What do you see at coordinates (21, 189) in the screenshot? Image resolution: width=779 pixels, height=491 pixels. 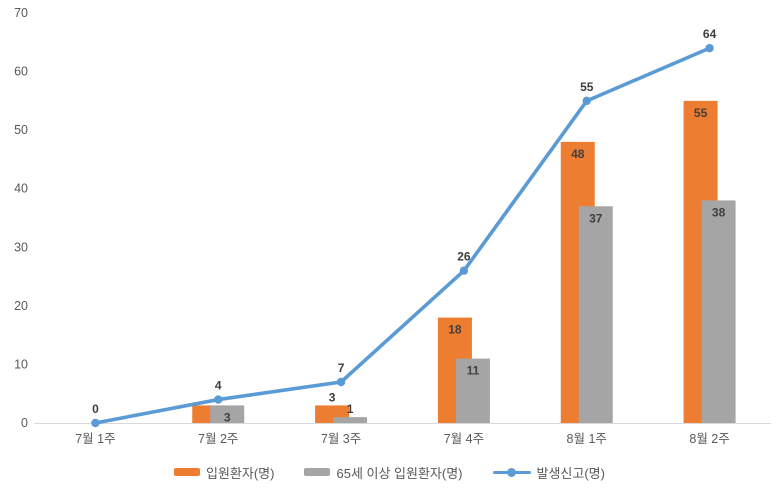 I see `y-axis-tick-label: 40` at bounding box center [21, 189].